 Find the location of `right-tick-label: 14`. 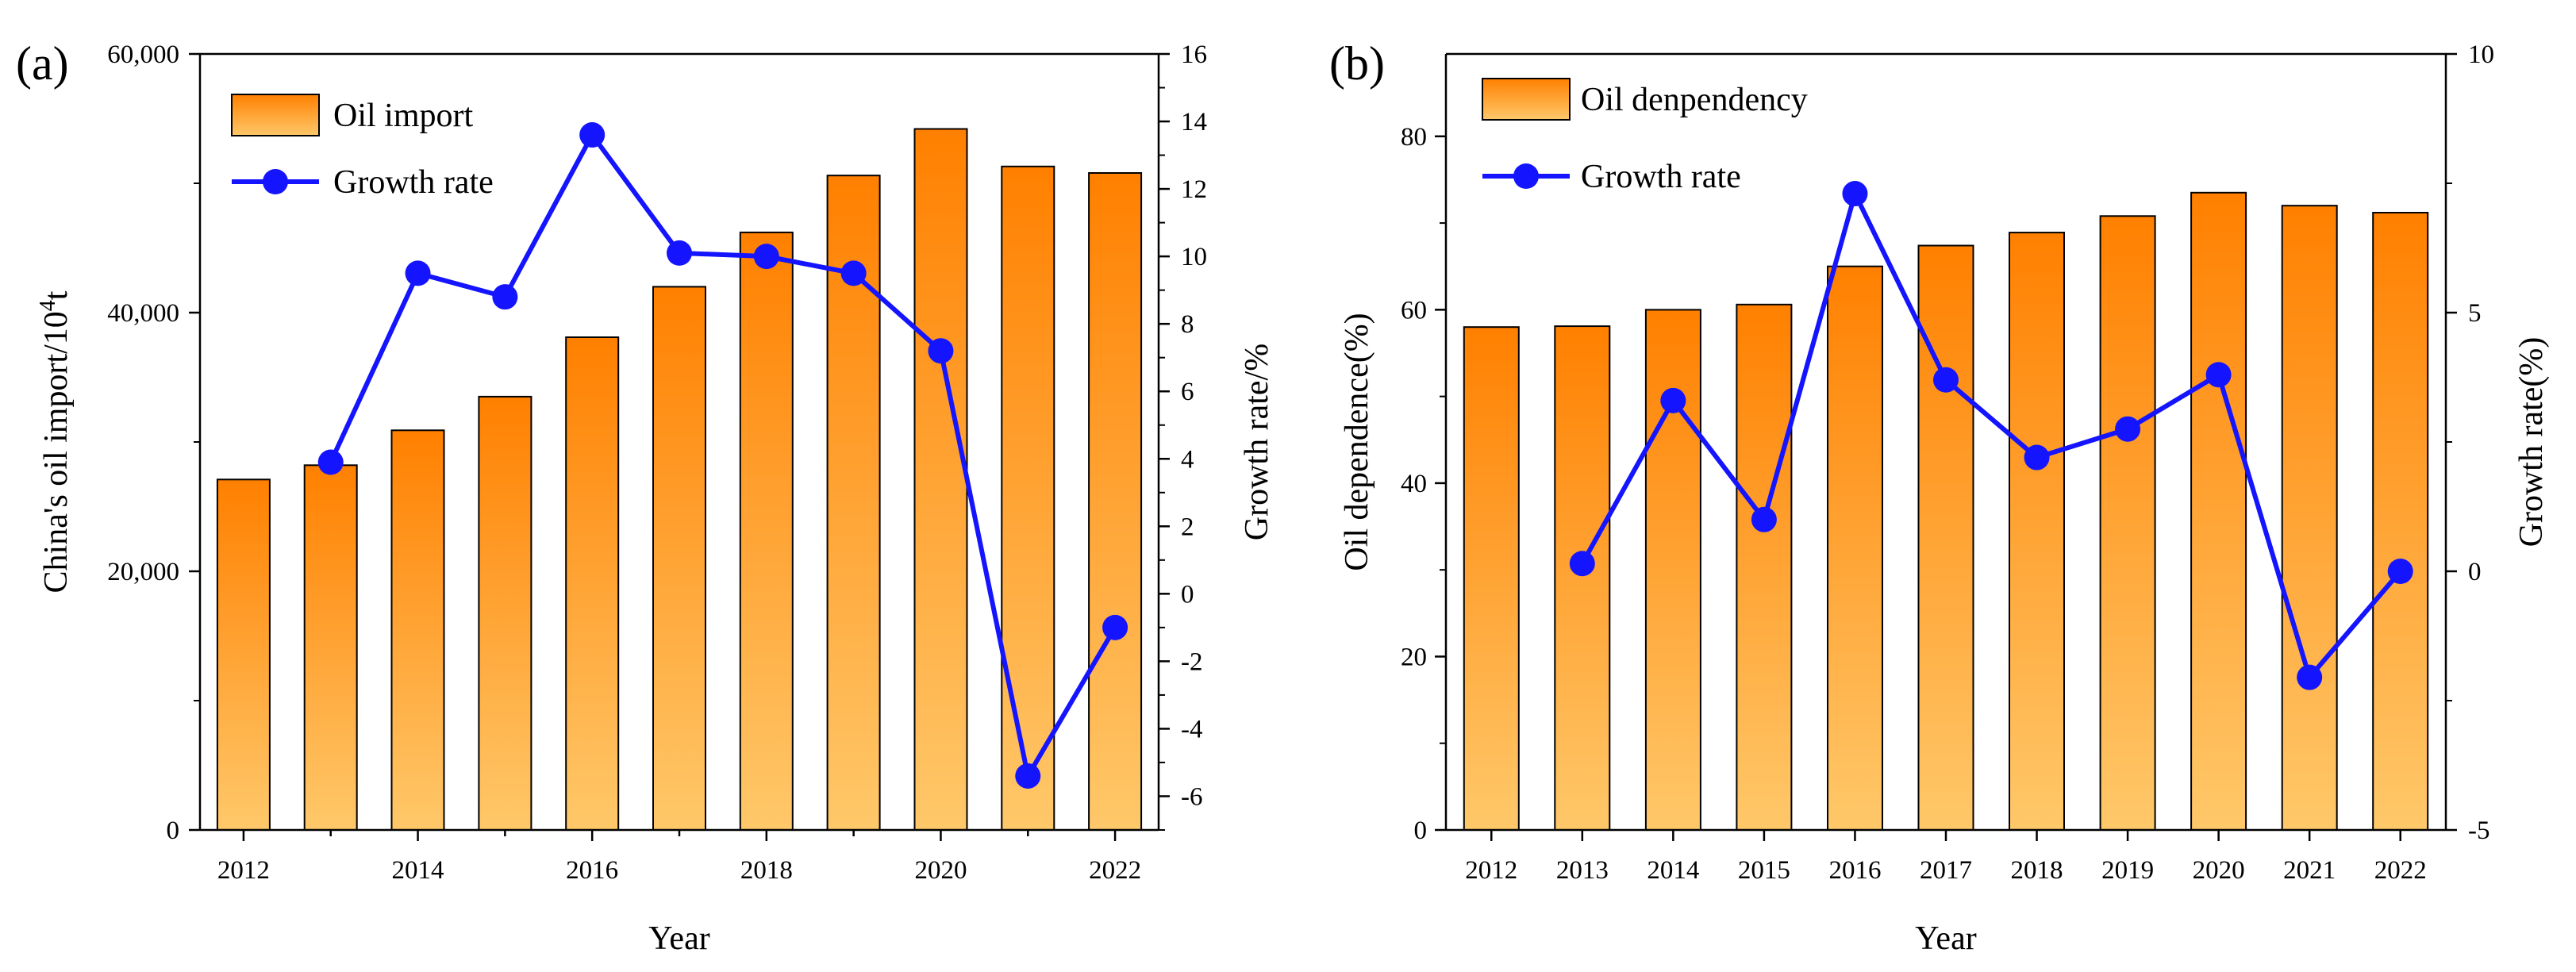

right-tick-label: 14 is located at coordinates (1194, 122).